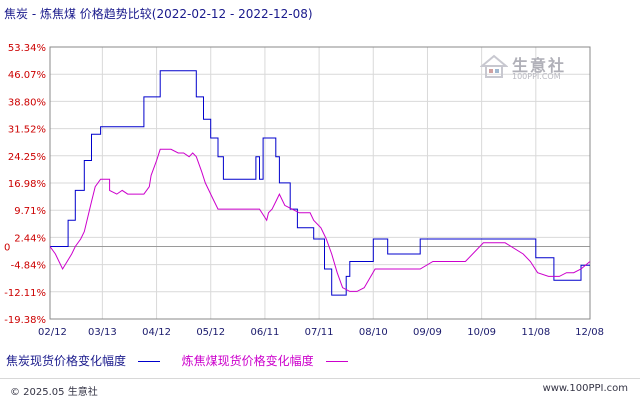  What do you see at coordinates (27, 102) in the screenshot?
I see `y-tick-label: 38.80%` at bounding box center [27, 102].